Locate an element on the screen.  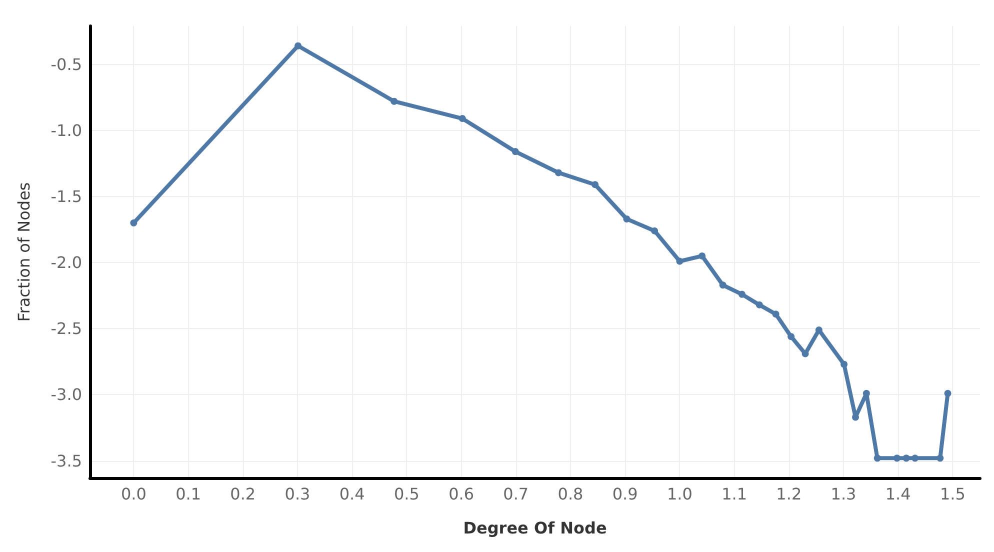
x-tick-label: 1.0 is located at coordinates (679, 494).